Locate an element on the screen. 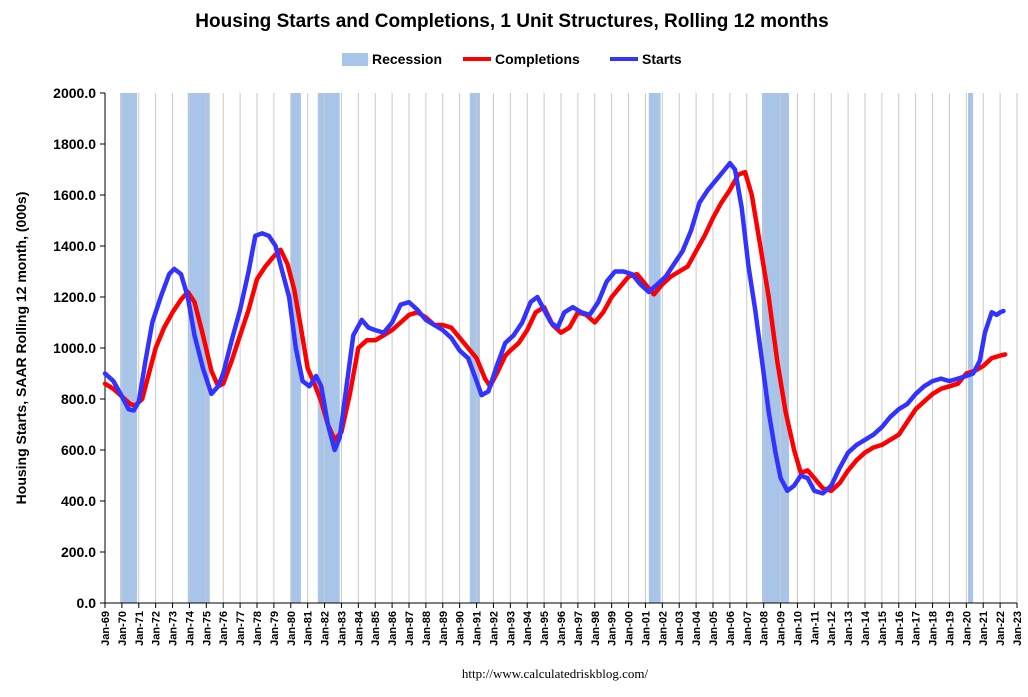 Image resolution: width=1028 pixels, height=697 pixels. y-tick-label: 1400.0 is located at coordinates (74, 246).